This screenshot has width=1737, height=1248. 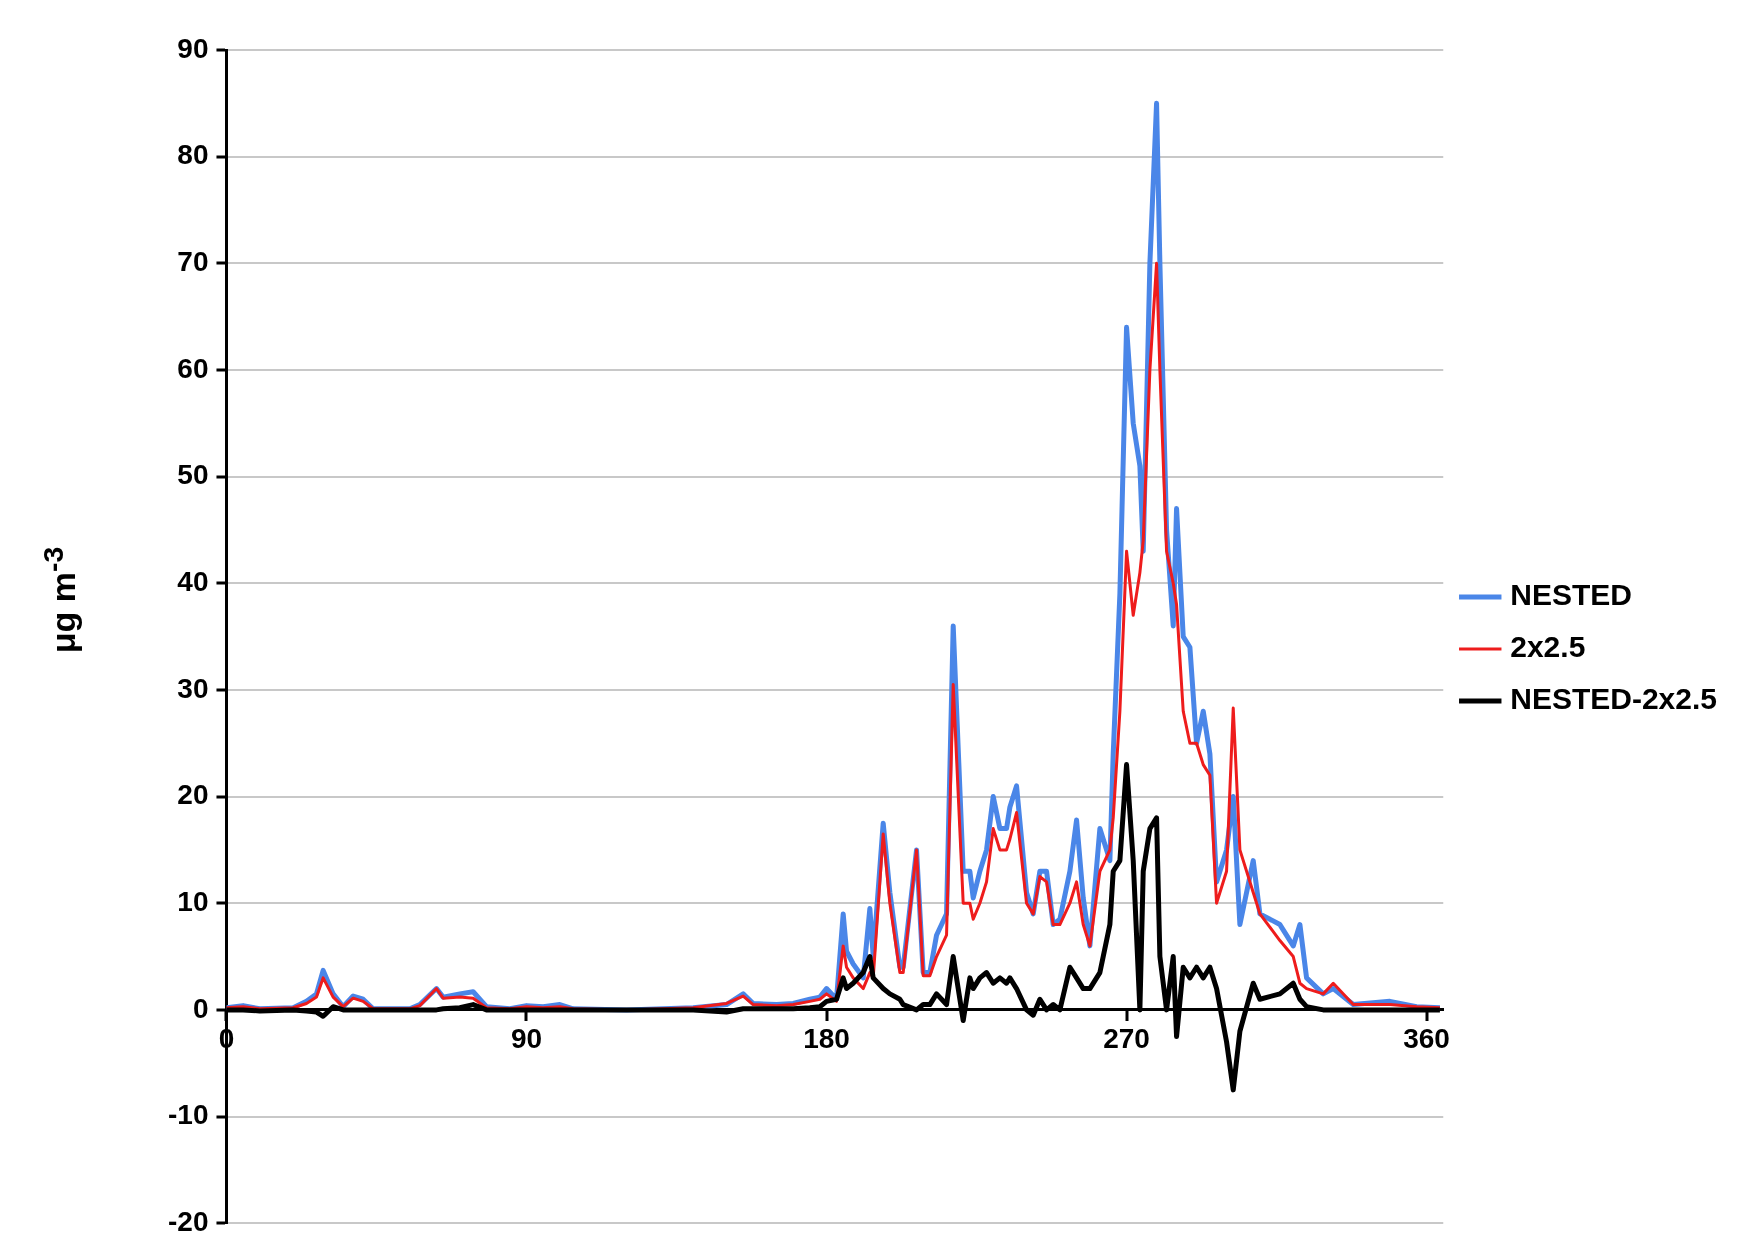 What do you see at coordinates (193, 581) in the screenshot?
I see `y-tick-label: 40` at bounding box center [193, 581].